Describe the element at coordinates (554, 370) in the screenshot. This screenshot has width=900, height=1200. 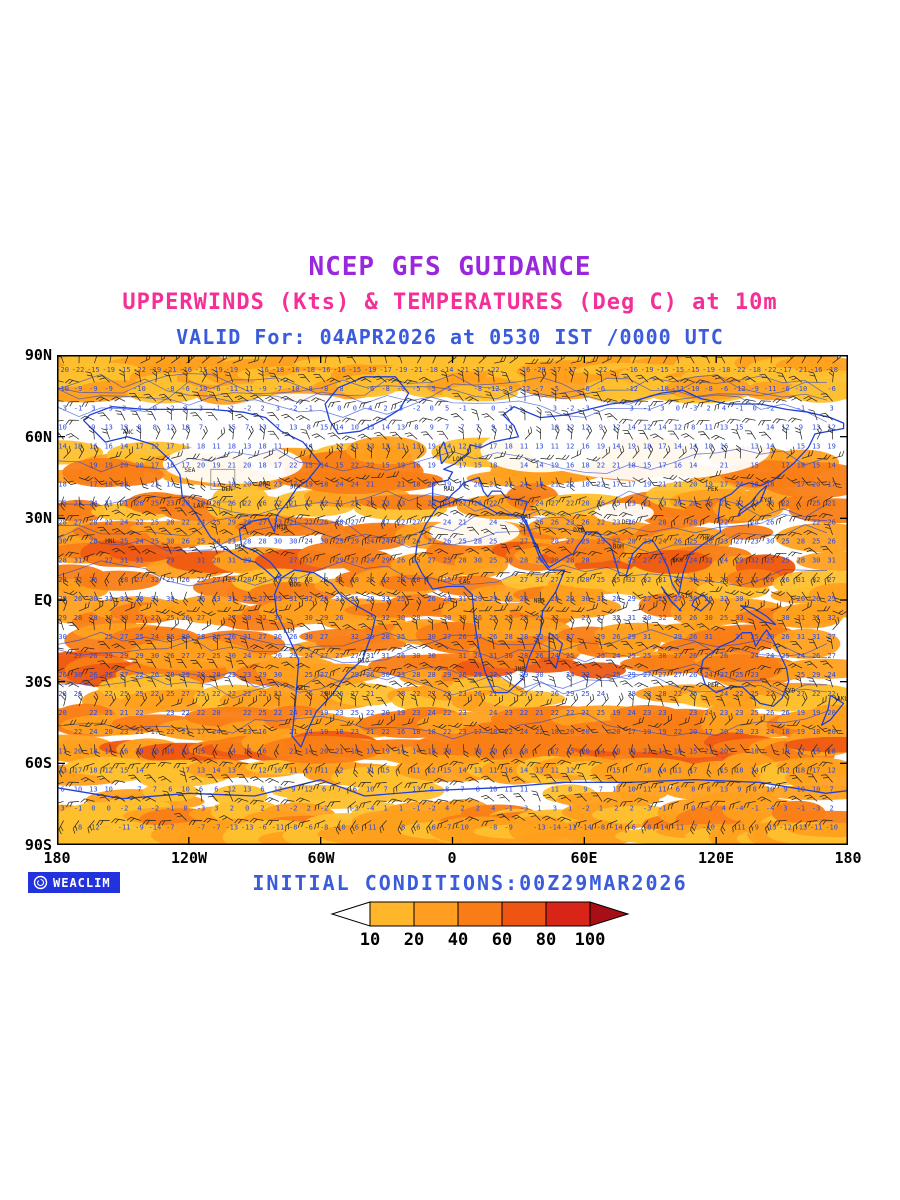
I see `svg-text: -17` at that location.